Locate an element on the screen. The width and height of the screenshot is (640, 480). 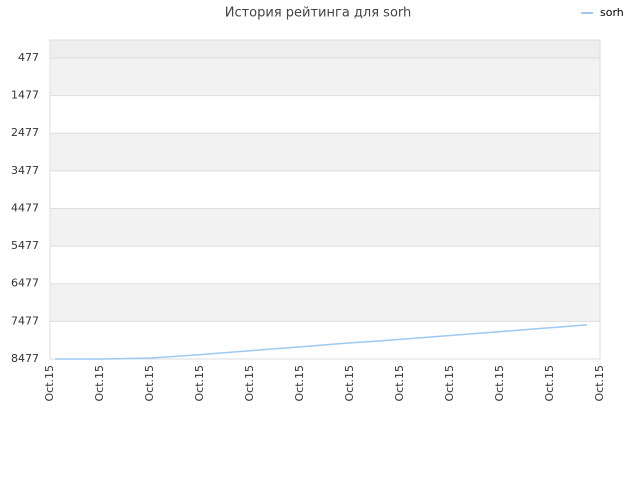
y-tick-label: 8477 is located at coordinates (25, 358).